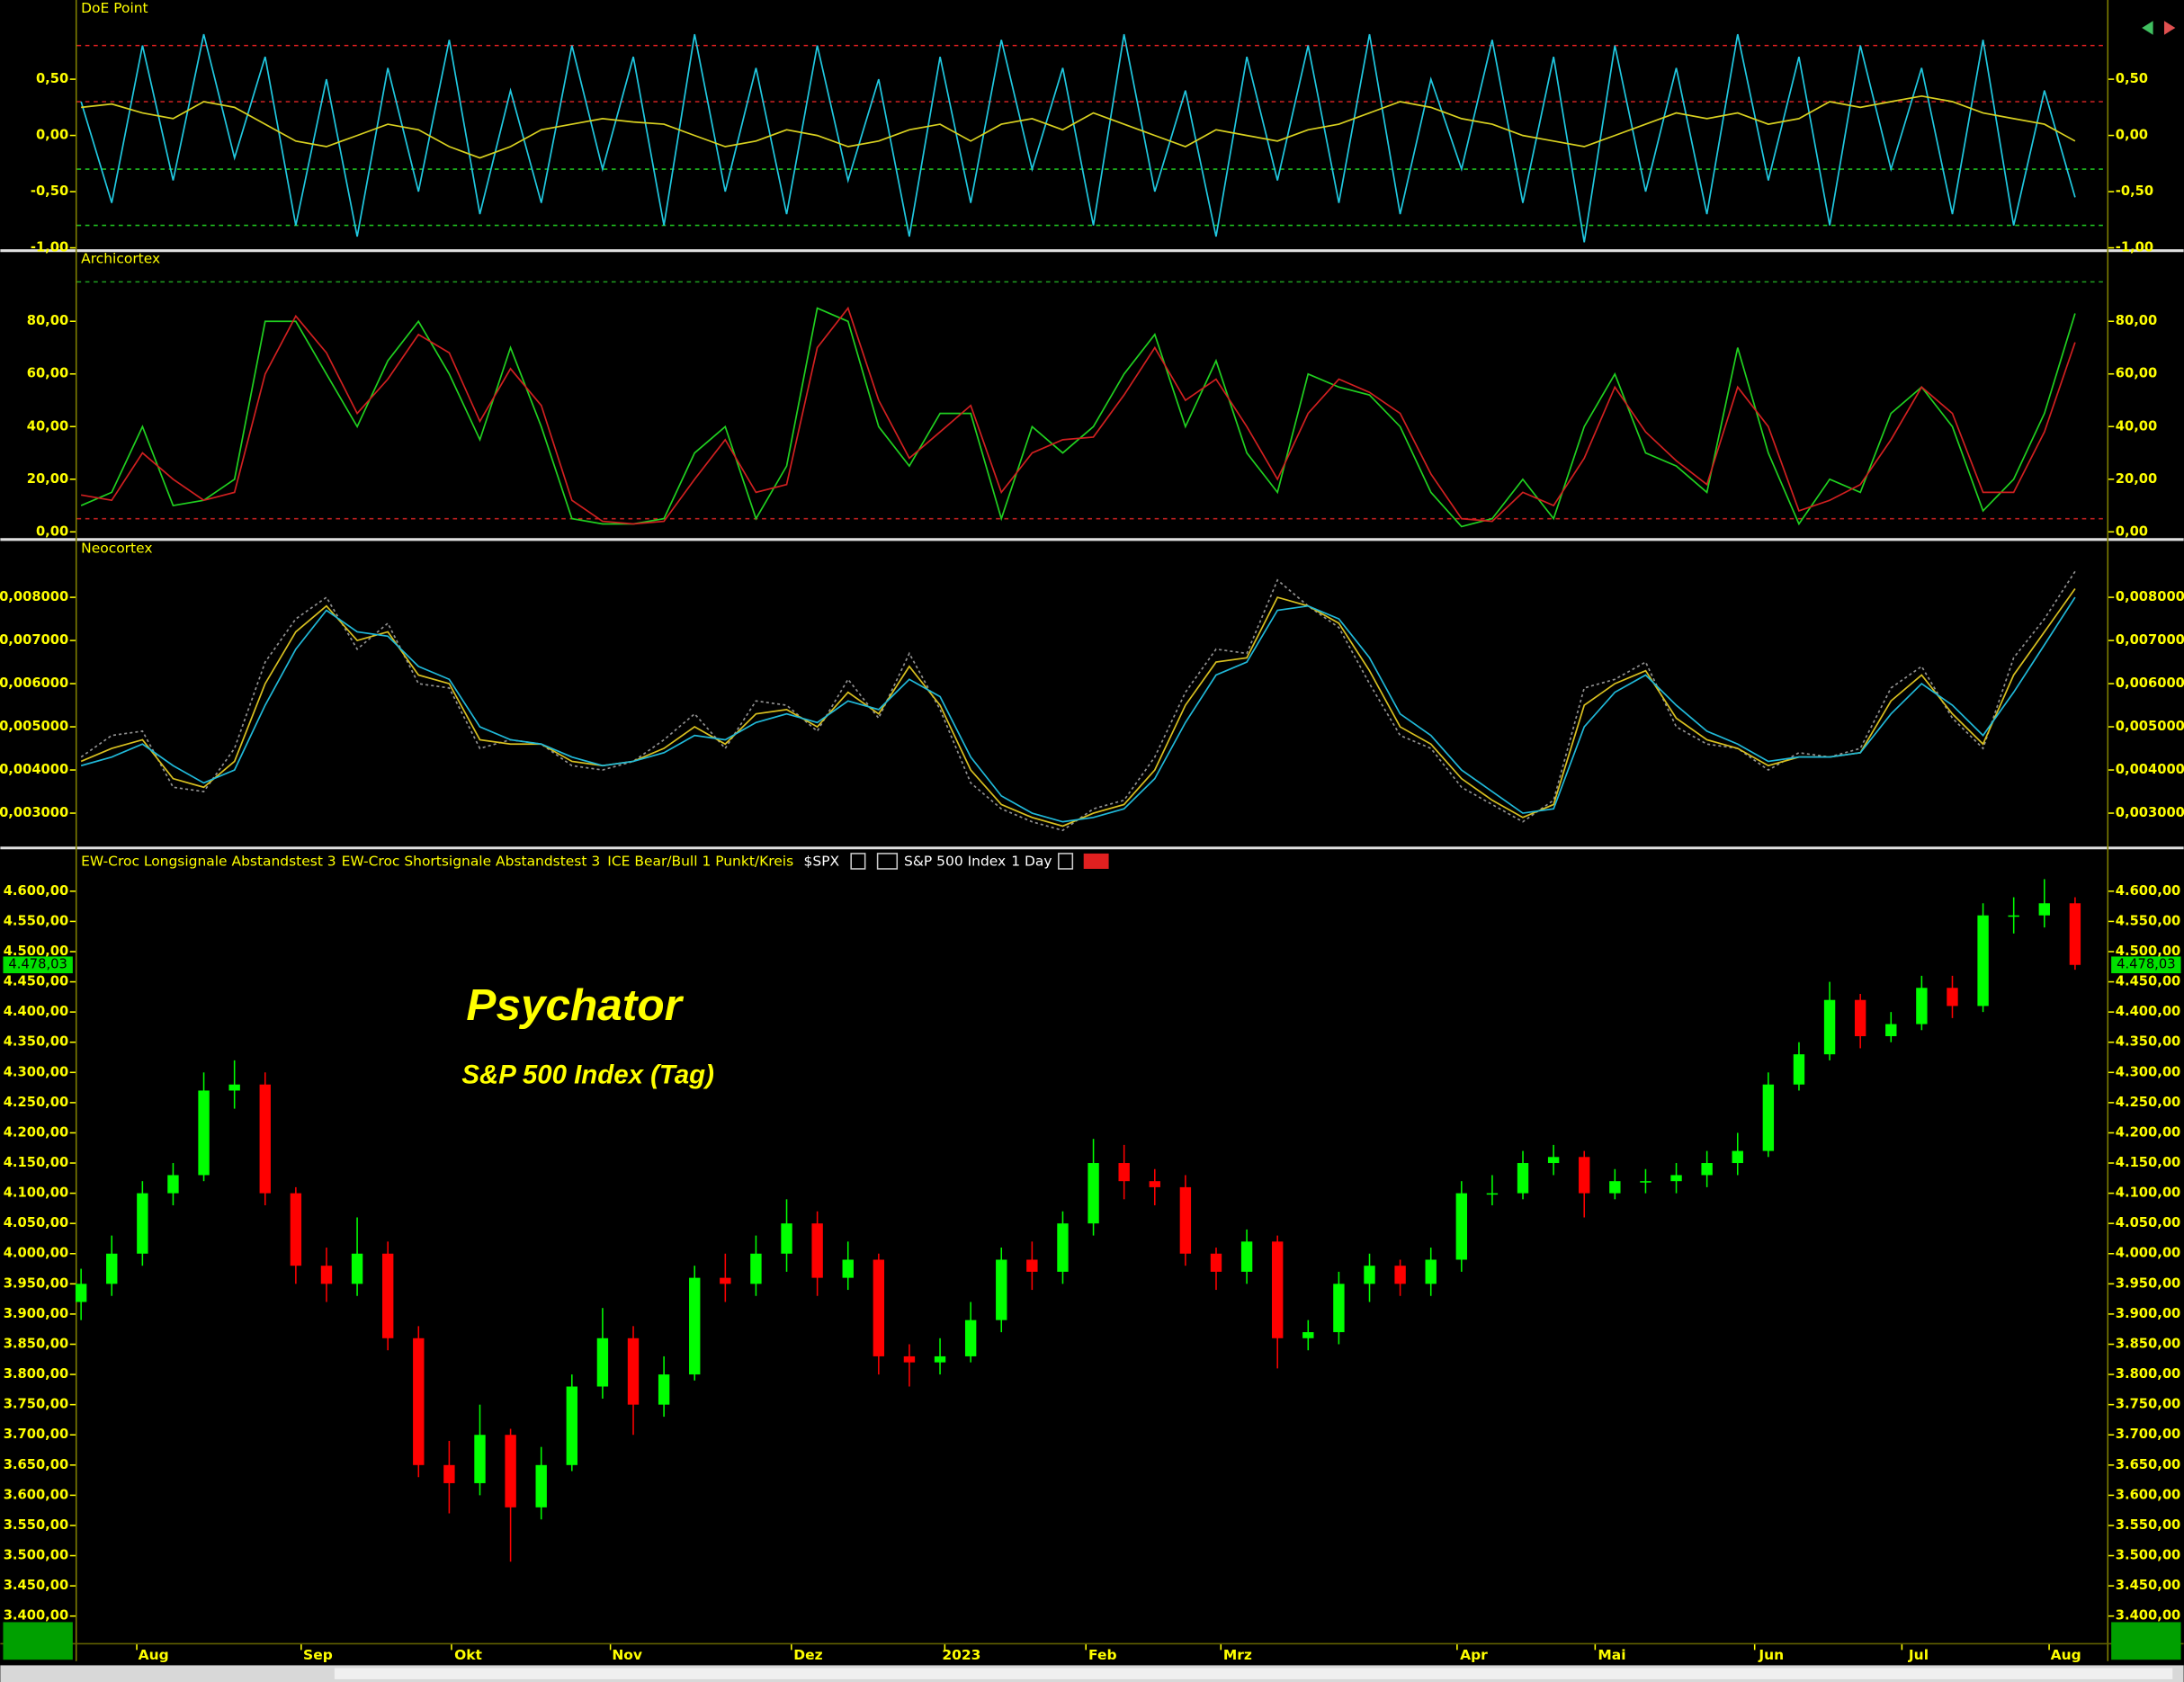  What do you see at coordinates (36, 1555) in the screenshot?
I see `y-tick-label: 3.500,00` at bounding box center [36, 1555].